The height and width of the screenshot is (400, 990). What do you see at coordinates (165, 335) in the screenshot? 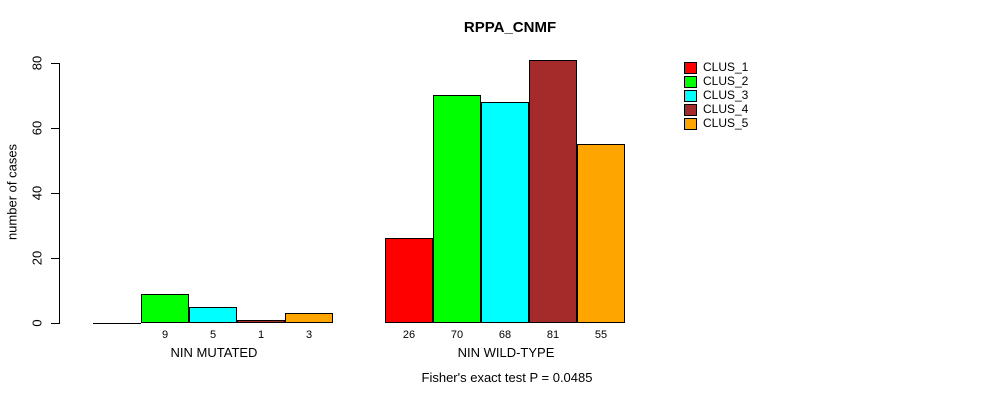
I see `bar-value-label: 9` at bounding box center [165, 335].